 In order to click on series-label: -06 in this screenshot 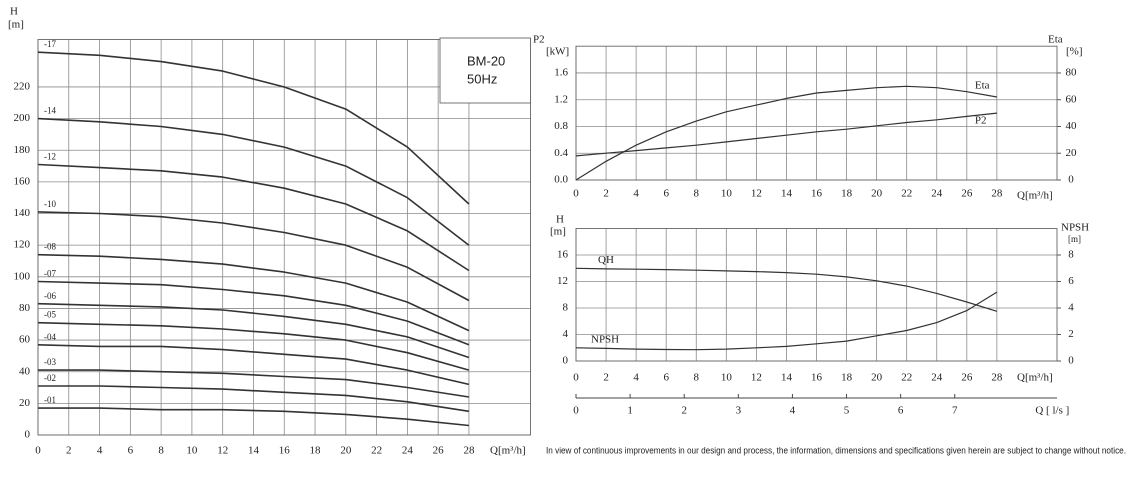, I will do `click(50, 296)`.